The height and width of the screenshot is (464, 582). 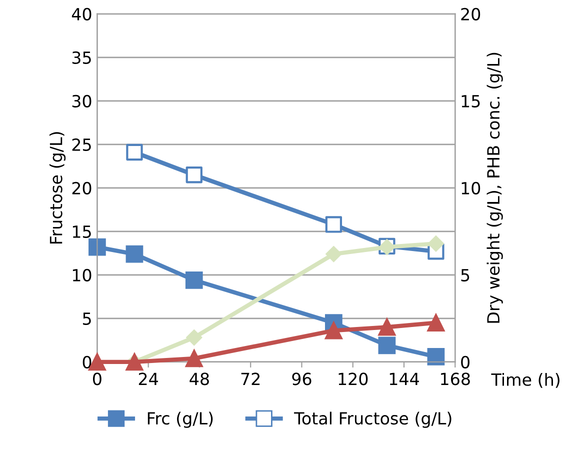 What do you see at coordinates (87, 362) in the screenshot?
I see `y-tick-label: 0` at bounding box center [87, 362].